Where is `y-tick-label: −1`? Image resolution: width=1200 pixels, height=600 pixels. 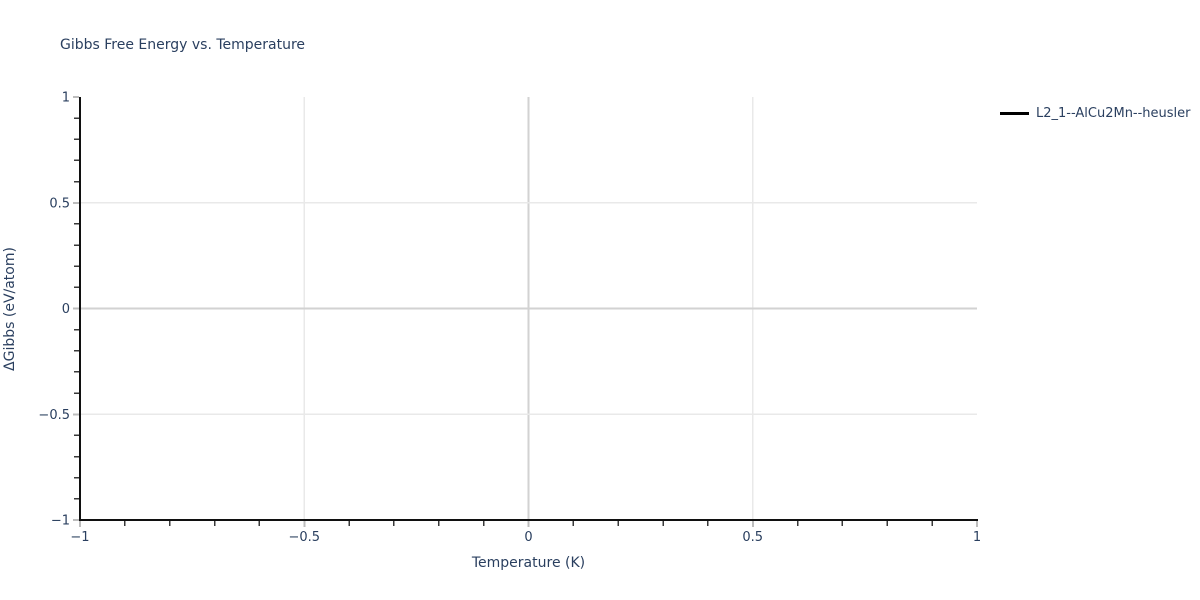
y-tick-label: −1 is located at coordinates (60, 521).